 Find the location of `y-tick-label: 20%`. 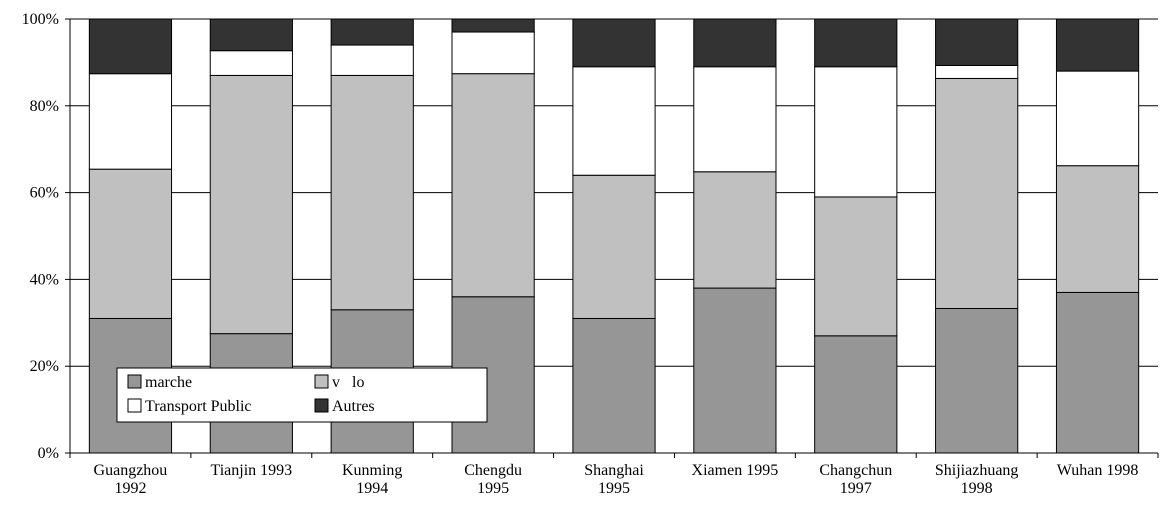

y-tick-label: 20% is located at coordinates (44, 366).